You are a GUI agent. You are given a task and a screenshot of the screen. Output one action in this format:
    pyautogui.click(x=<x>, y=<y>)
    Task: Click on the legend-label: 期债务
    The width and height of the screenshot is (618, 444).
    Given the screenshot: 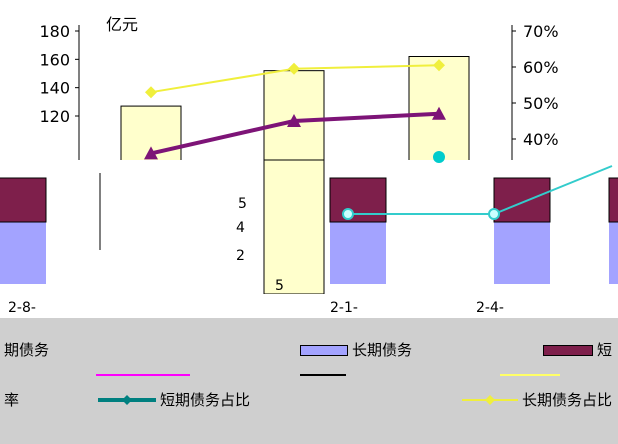 What is the action you would take?
    pyautogui.click(x=27, y=350)
    